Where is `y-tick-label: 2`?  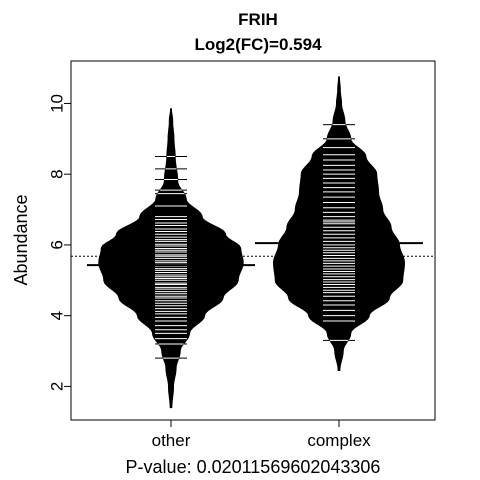 y-tick-label: 2 is located at coordinates (56, 386).